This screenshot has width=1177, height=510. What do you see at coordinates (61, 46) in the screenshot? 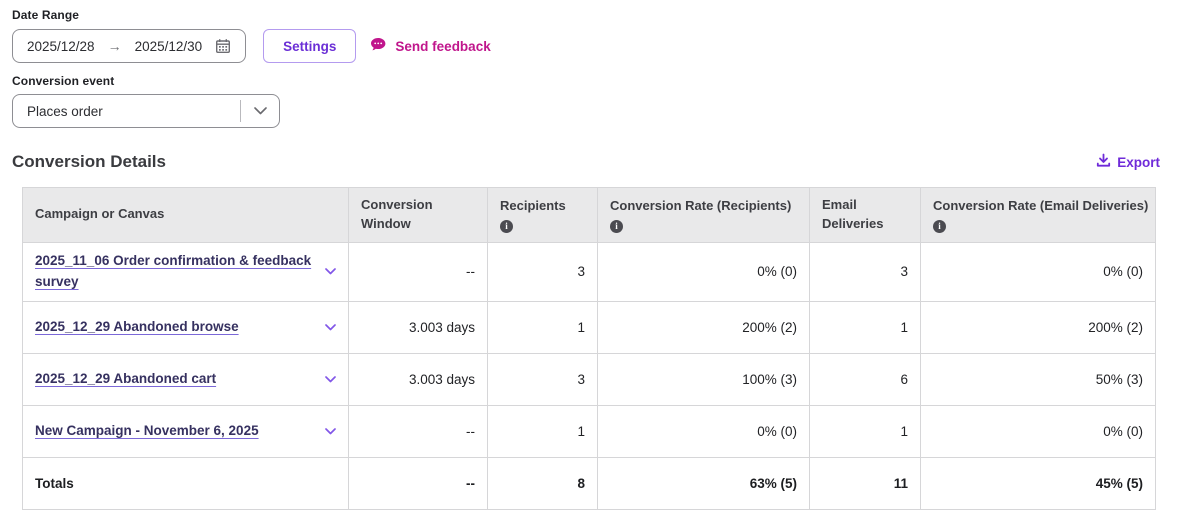
I see `date-start-value: 2025/12/28` at bounding box center [61, 46].